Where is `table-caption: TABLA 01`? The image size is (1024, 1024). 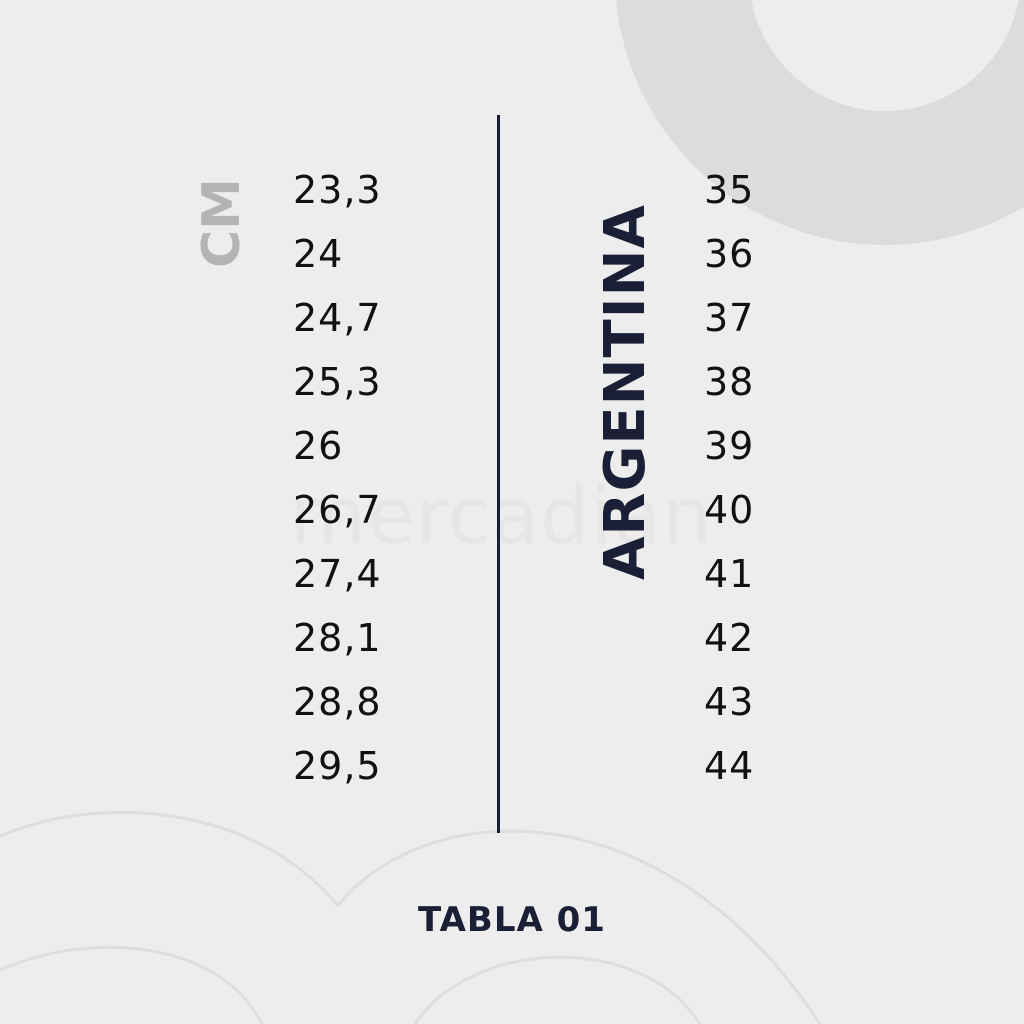
table-caption: TABLA 01 is located at coordinates (512, 920).